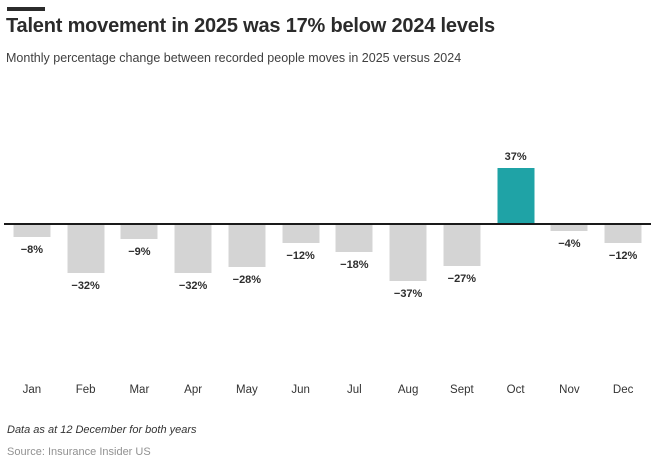 This screenshot has height=465, width=653. Describe the element at coordinates (79, 452) in the screenshot. I see `source-credit: Source: Insurance Insider US` at that location.